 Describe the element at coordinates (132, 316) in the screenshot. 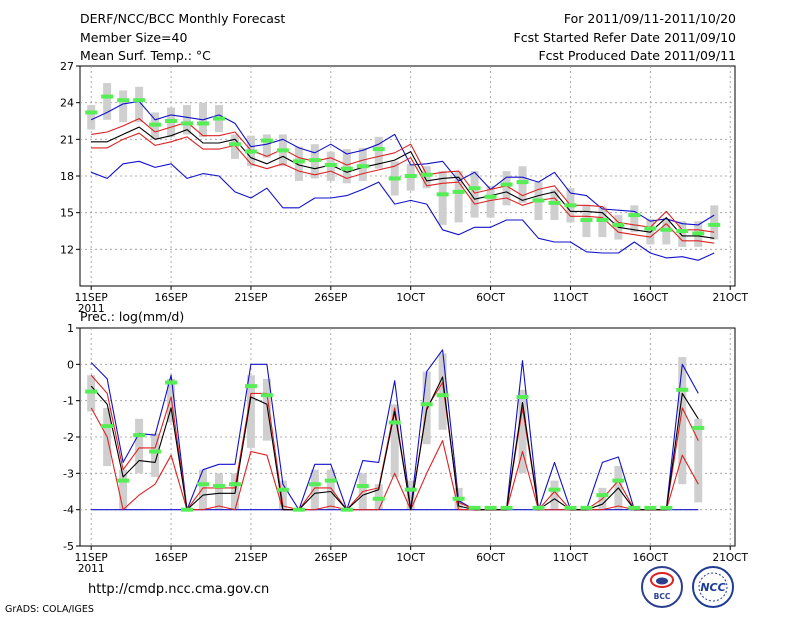

I see `precipitation-title-group: Prec.: log(mm/d)` at that location.